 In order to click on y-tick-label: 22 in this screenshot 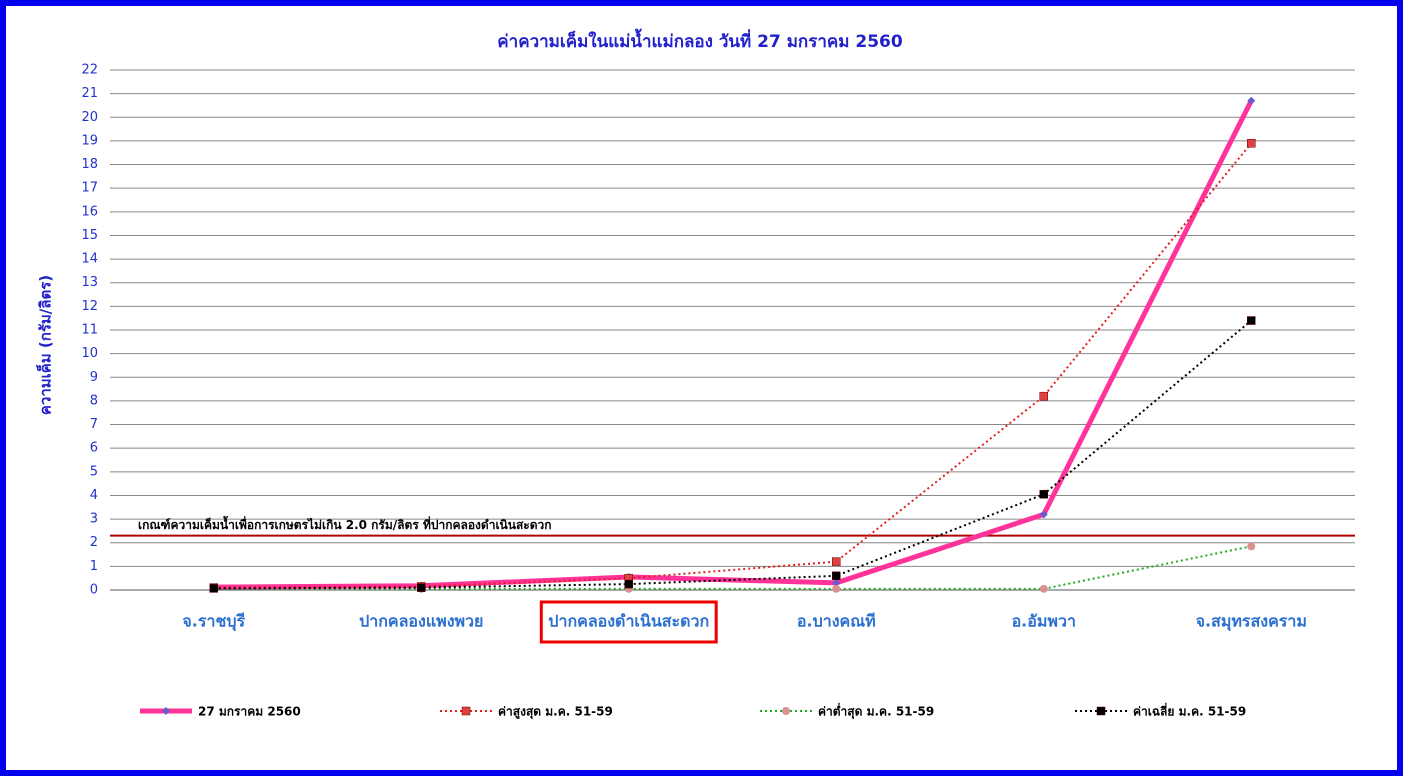, I will do `click(89, 70)`.